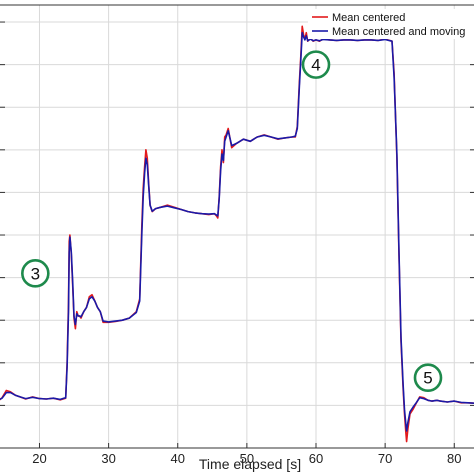 The width and height of the screenshot is (474, 474). I want to click on step-marker-label: 4, so click(315, 65).